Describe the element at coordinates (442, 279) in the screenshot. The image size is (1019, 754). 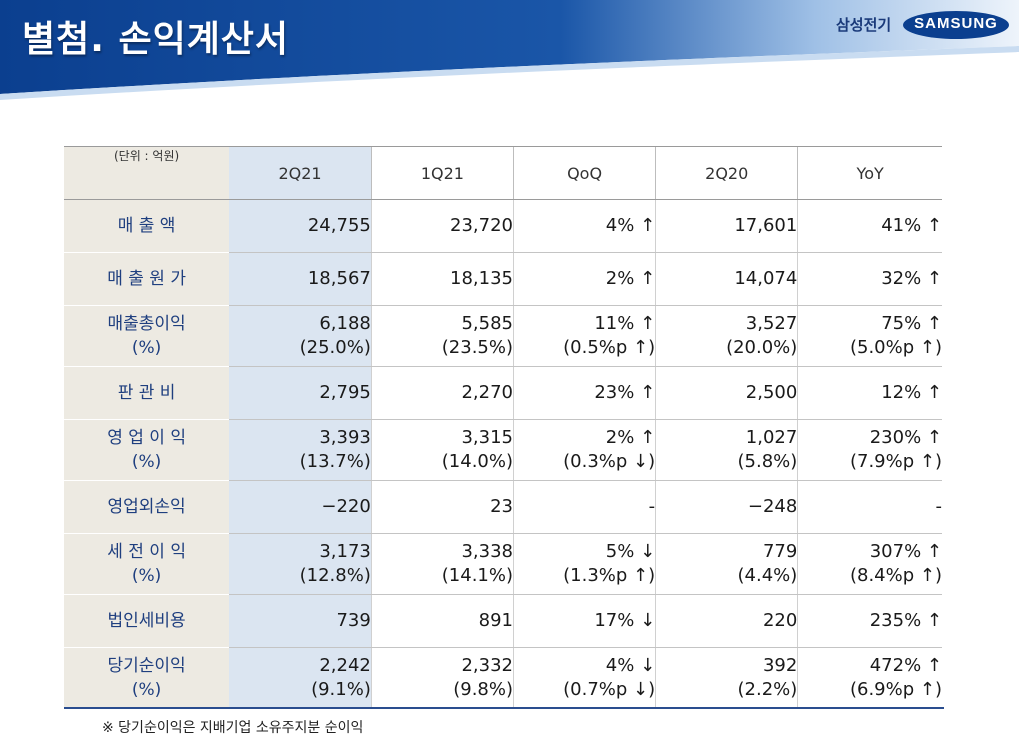
I see `table-cell: 18,135` at that location.